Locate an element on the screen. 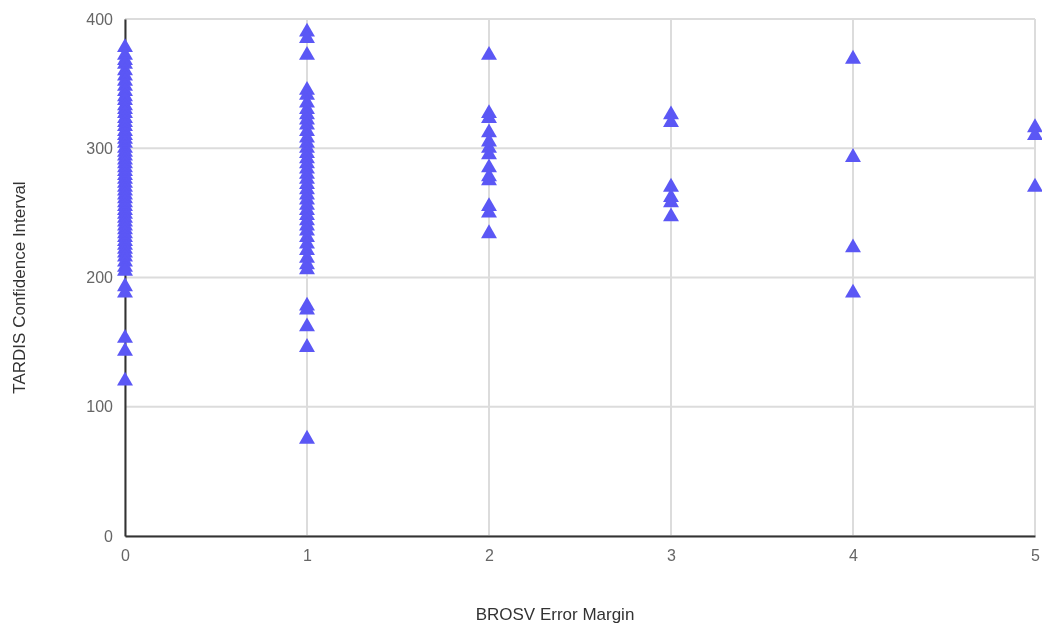 The width and height of the screenshot is (1042, 625). y-axis-title: TARDIS Confidence Interval is located at coordinates (19, 287).